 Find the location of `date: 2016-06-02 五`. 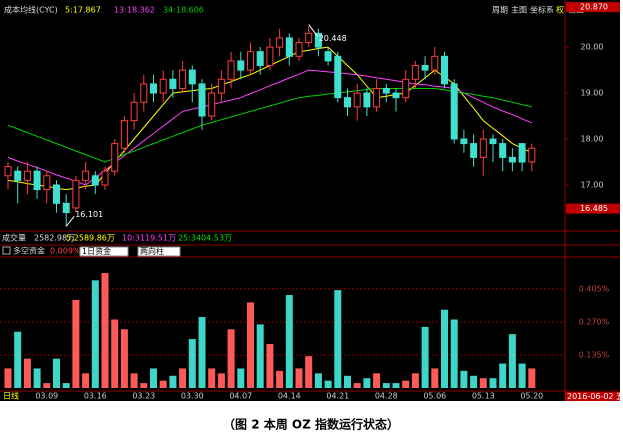

date: 2016-06-02 五 is located at coordinates (595, 396).